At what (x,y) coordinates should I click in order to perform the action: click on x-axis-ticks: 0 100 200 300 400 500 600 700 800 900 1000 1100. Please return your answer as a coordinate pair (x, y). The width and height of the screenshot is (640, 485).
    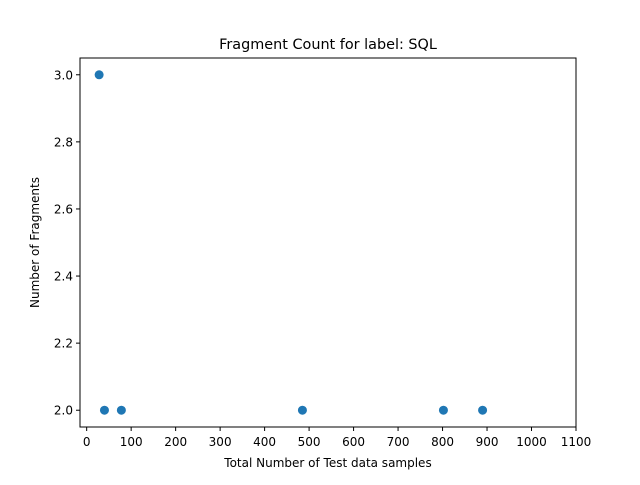
    Looking at the image, I should click on (337, 438).